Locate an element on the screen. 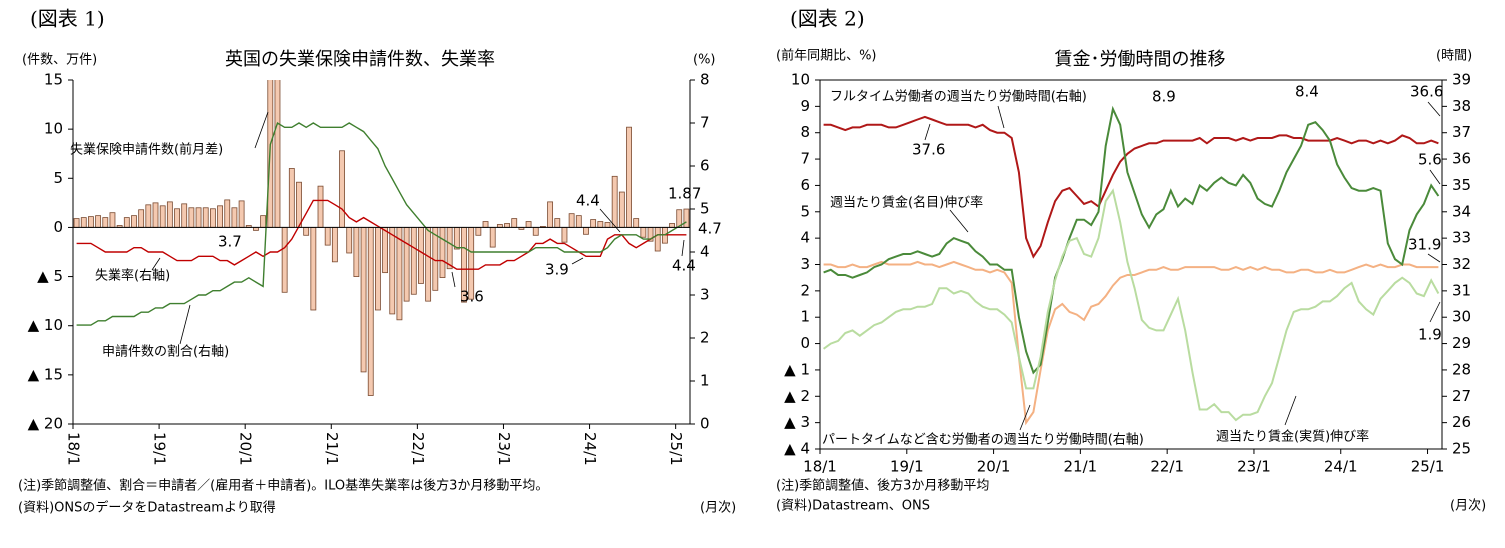 This screenshot has height=548, width=1505. y-tick-label: 3 is located at coordinates (805, 264).